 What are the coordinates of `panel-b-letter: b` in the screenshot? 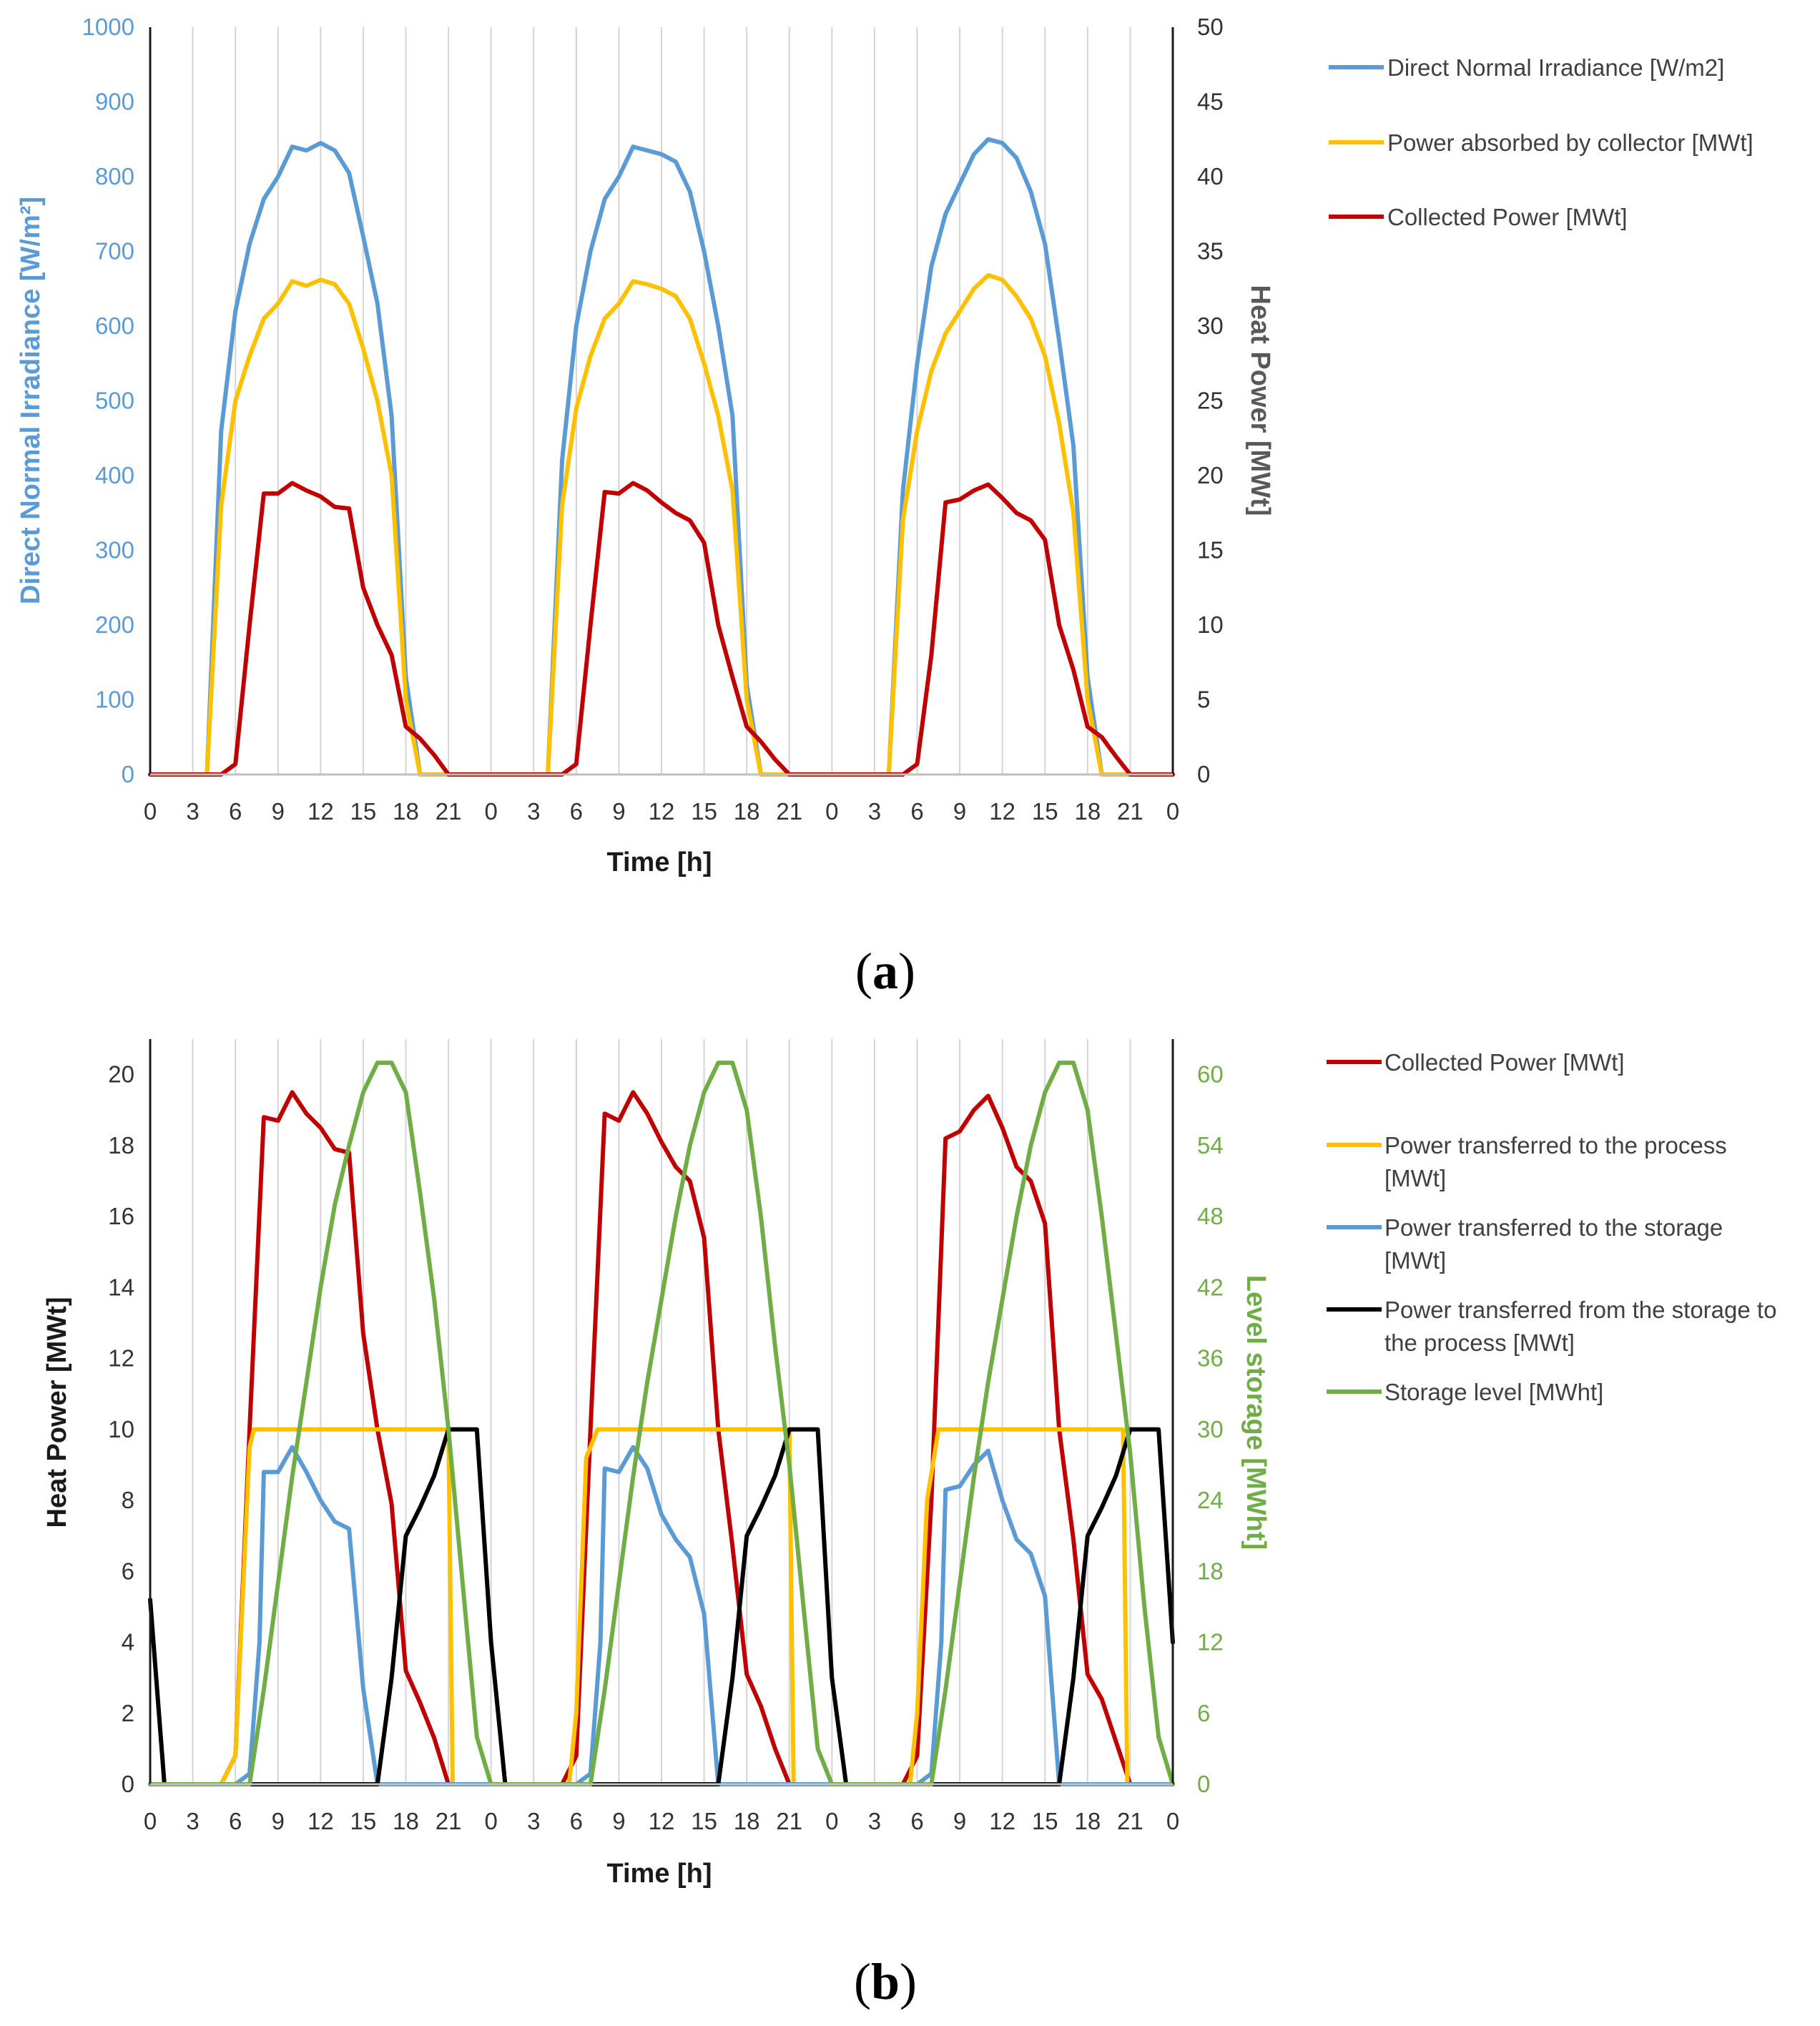 It's located at (885, 1981).